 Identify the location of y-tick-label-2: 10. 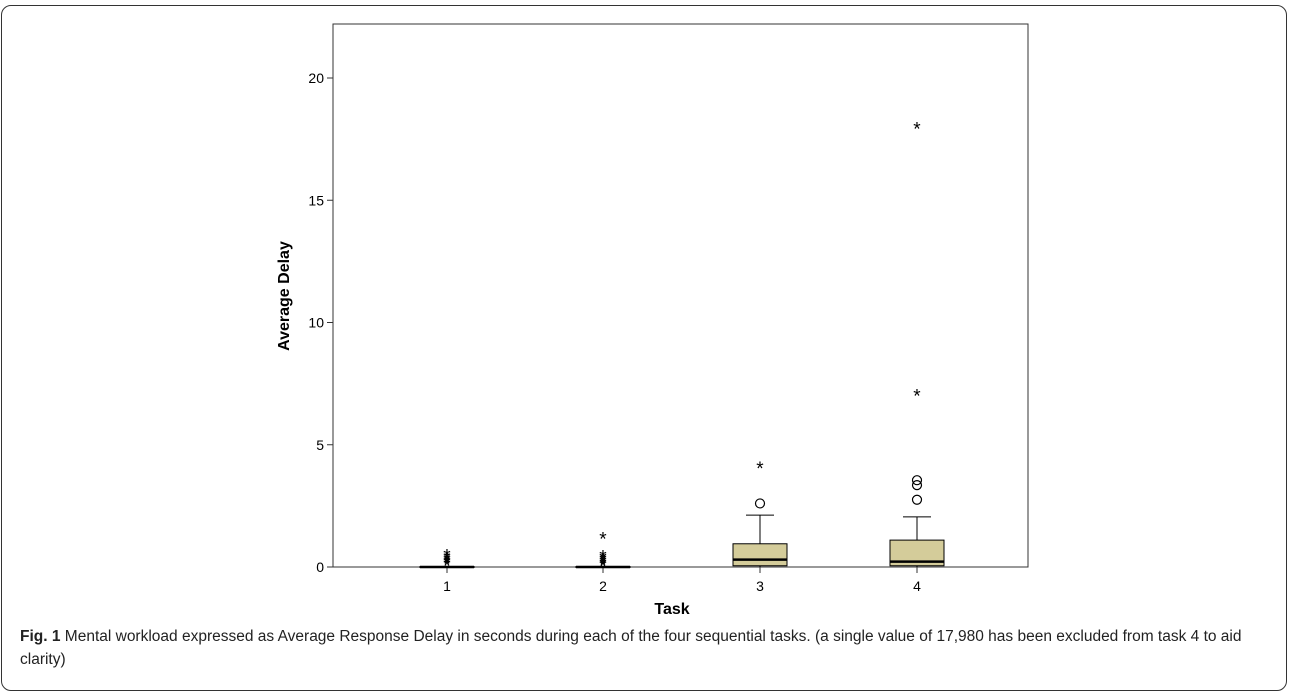
(316, 323).